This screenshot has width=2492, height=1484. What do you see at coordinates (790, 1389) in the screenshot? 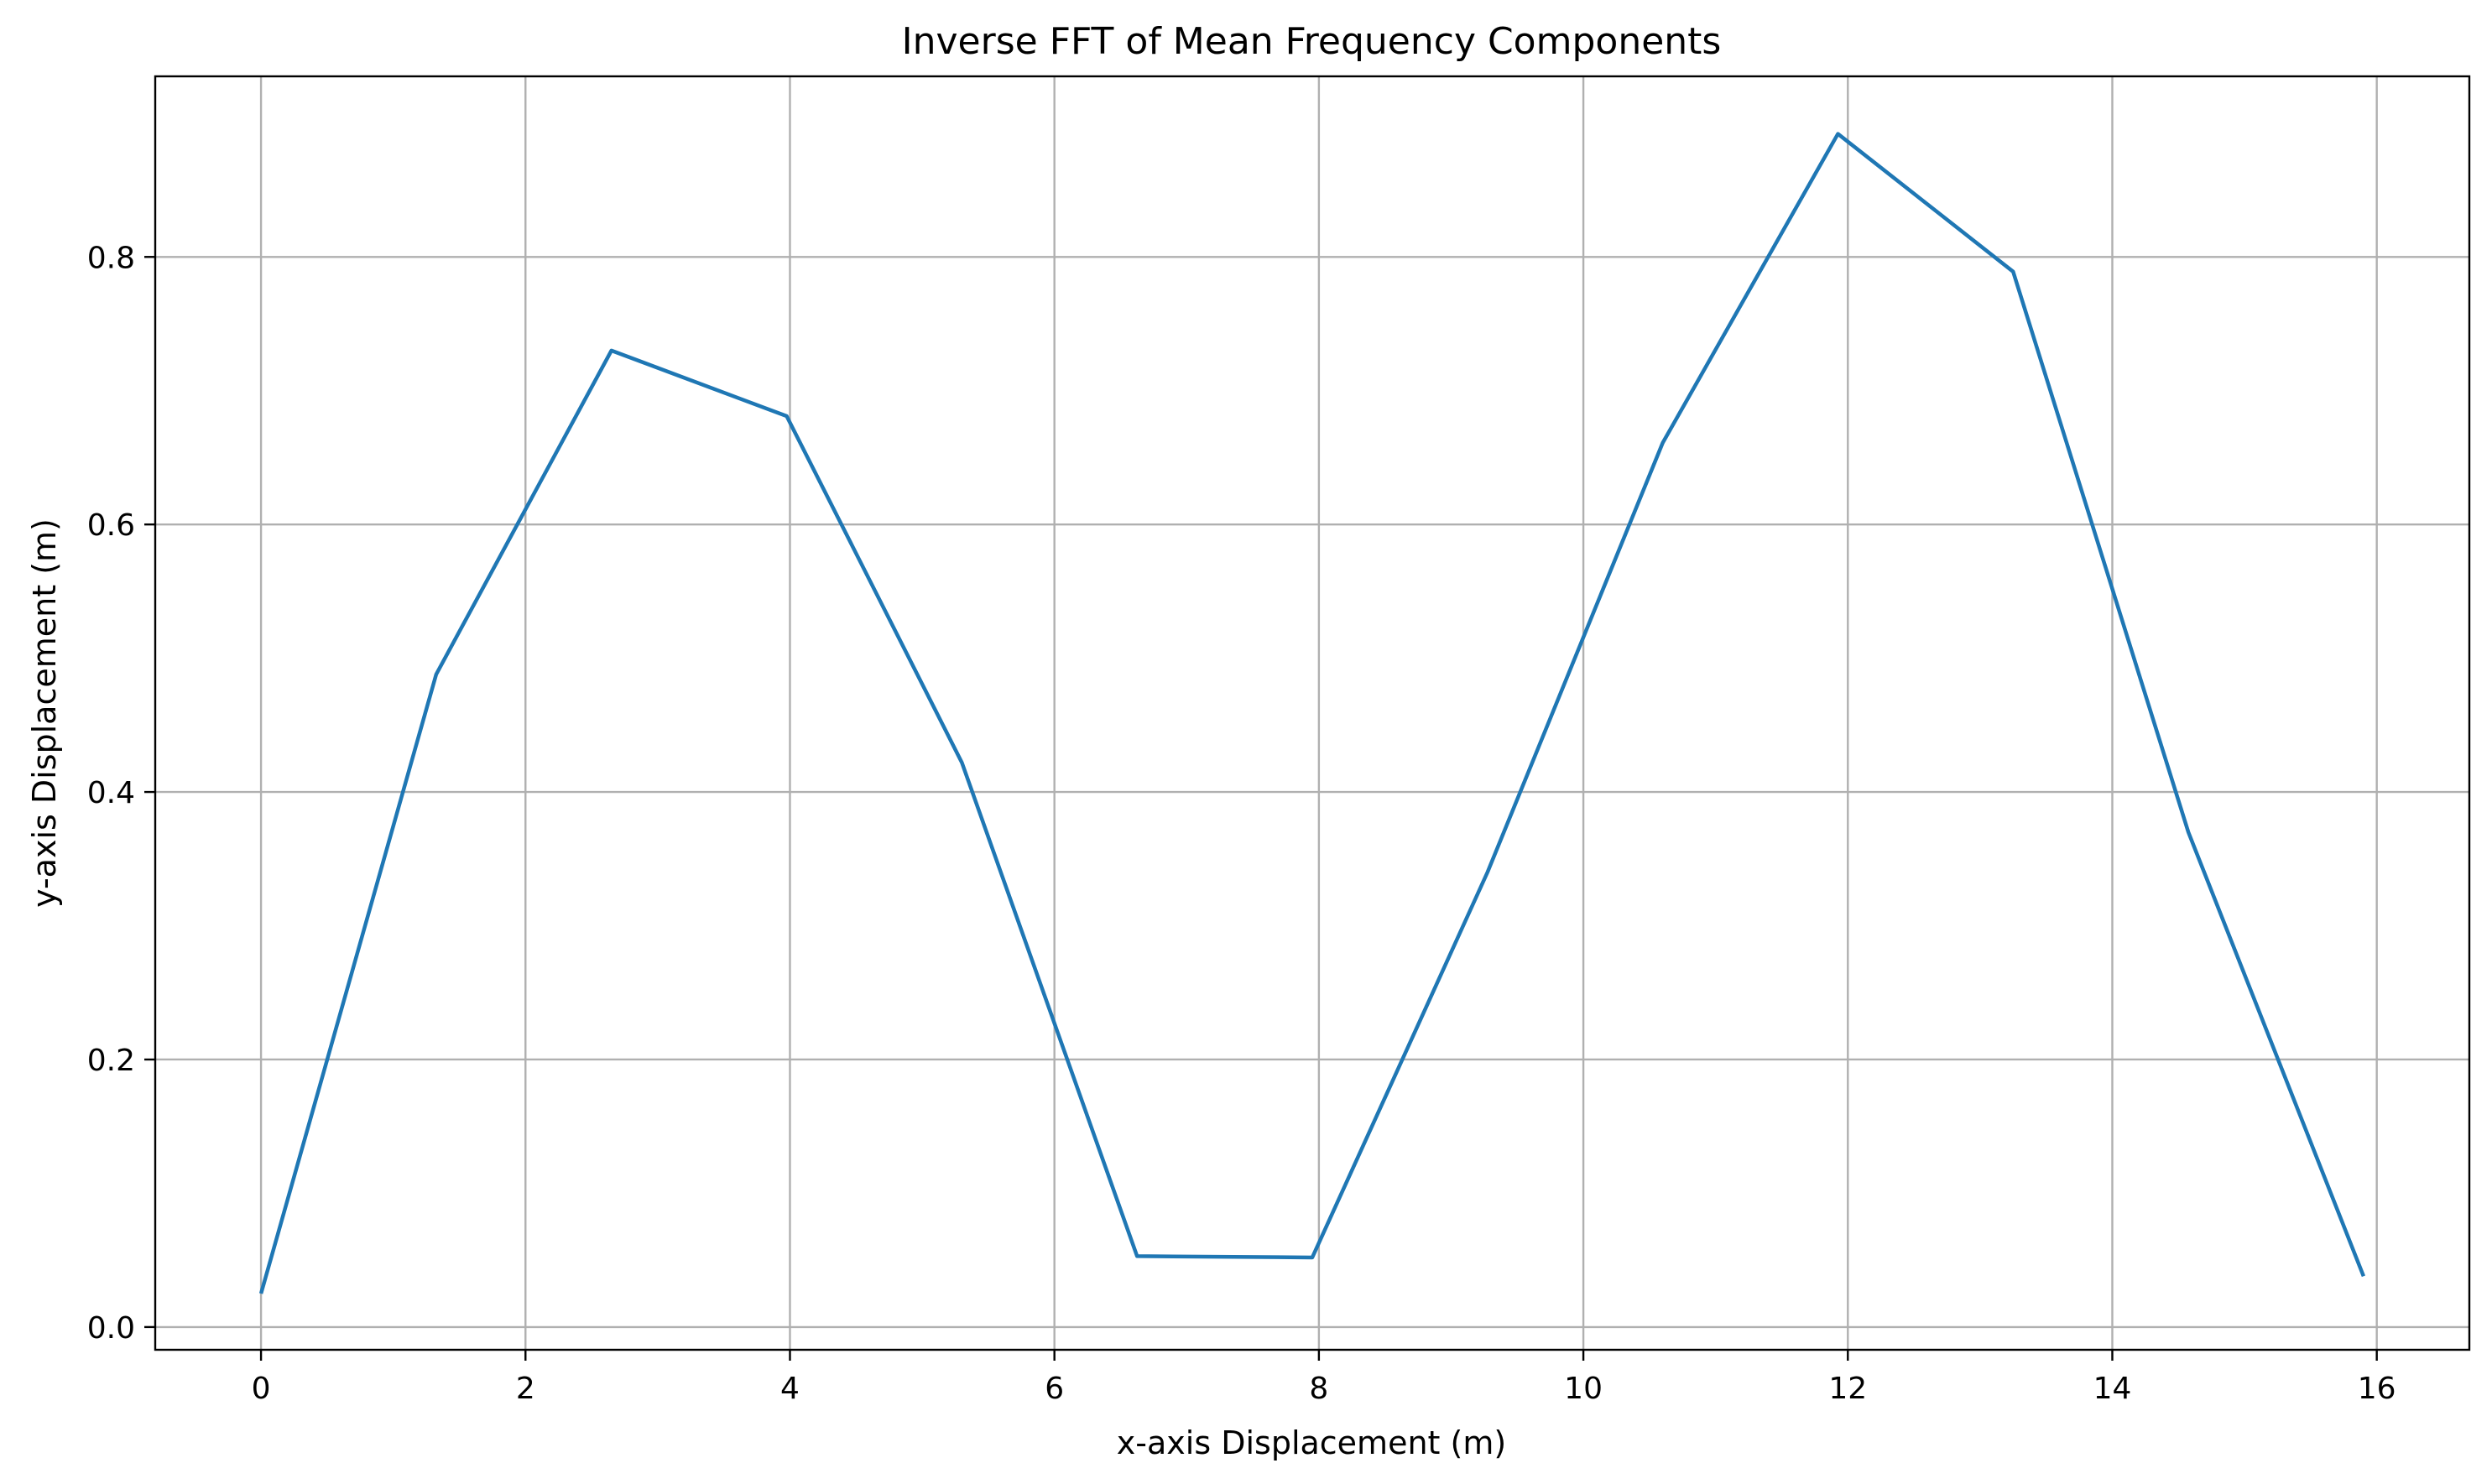
I see `x-tick-label: 4` at bounding box center [790, 1389].